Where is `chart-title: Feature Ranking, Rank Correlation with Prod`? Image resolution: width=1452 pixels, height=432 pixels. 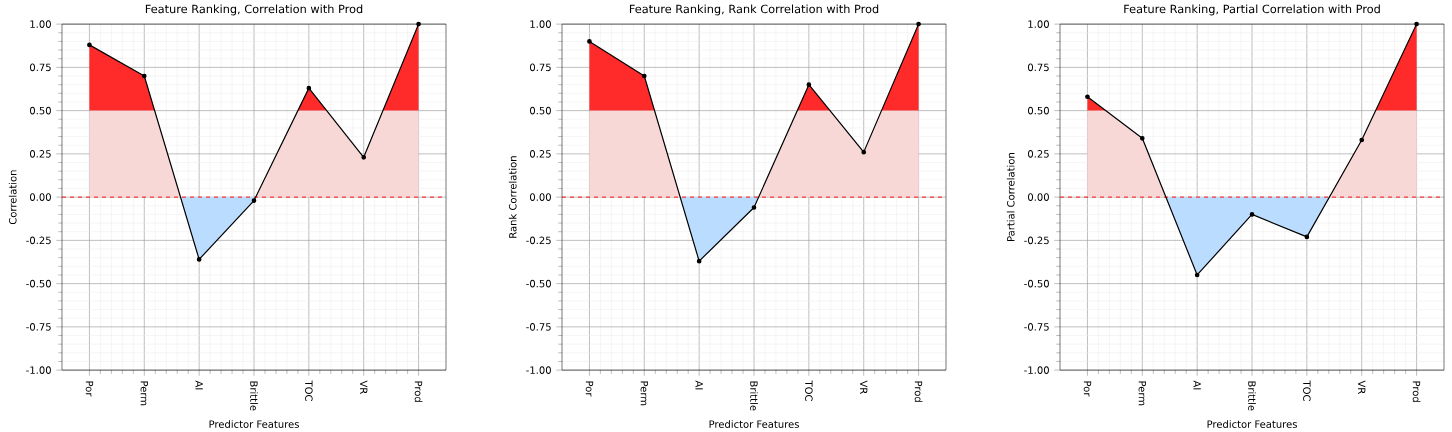 chart-title: Feature Ranking, Rank Correlation with Prod is located at coordinates (754, 10).